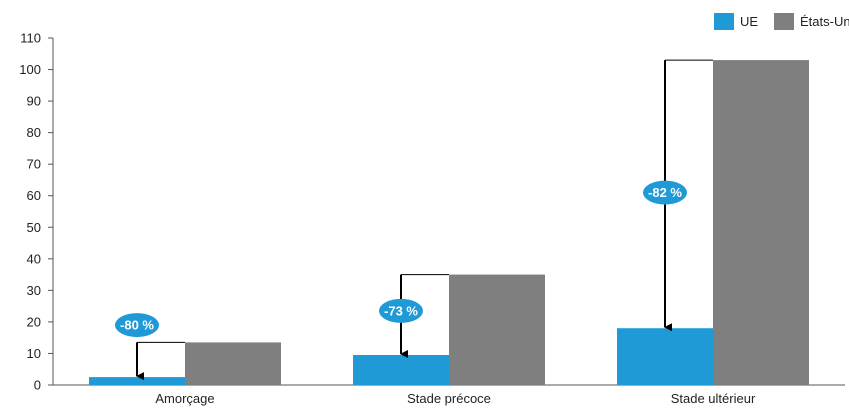 This screenshot has width=849, height=408. Describe the element at coordinates (34, 164) in the screenshot. I see `y-tick-label: 70` at that location.